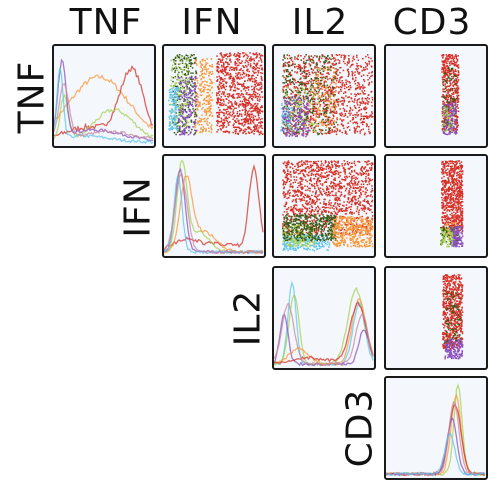 Image resolution: width=500 pixels, height=488 pixels. I want to click on hist-line-purple, so click(436, 446).